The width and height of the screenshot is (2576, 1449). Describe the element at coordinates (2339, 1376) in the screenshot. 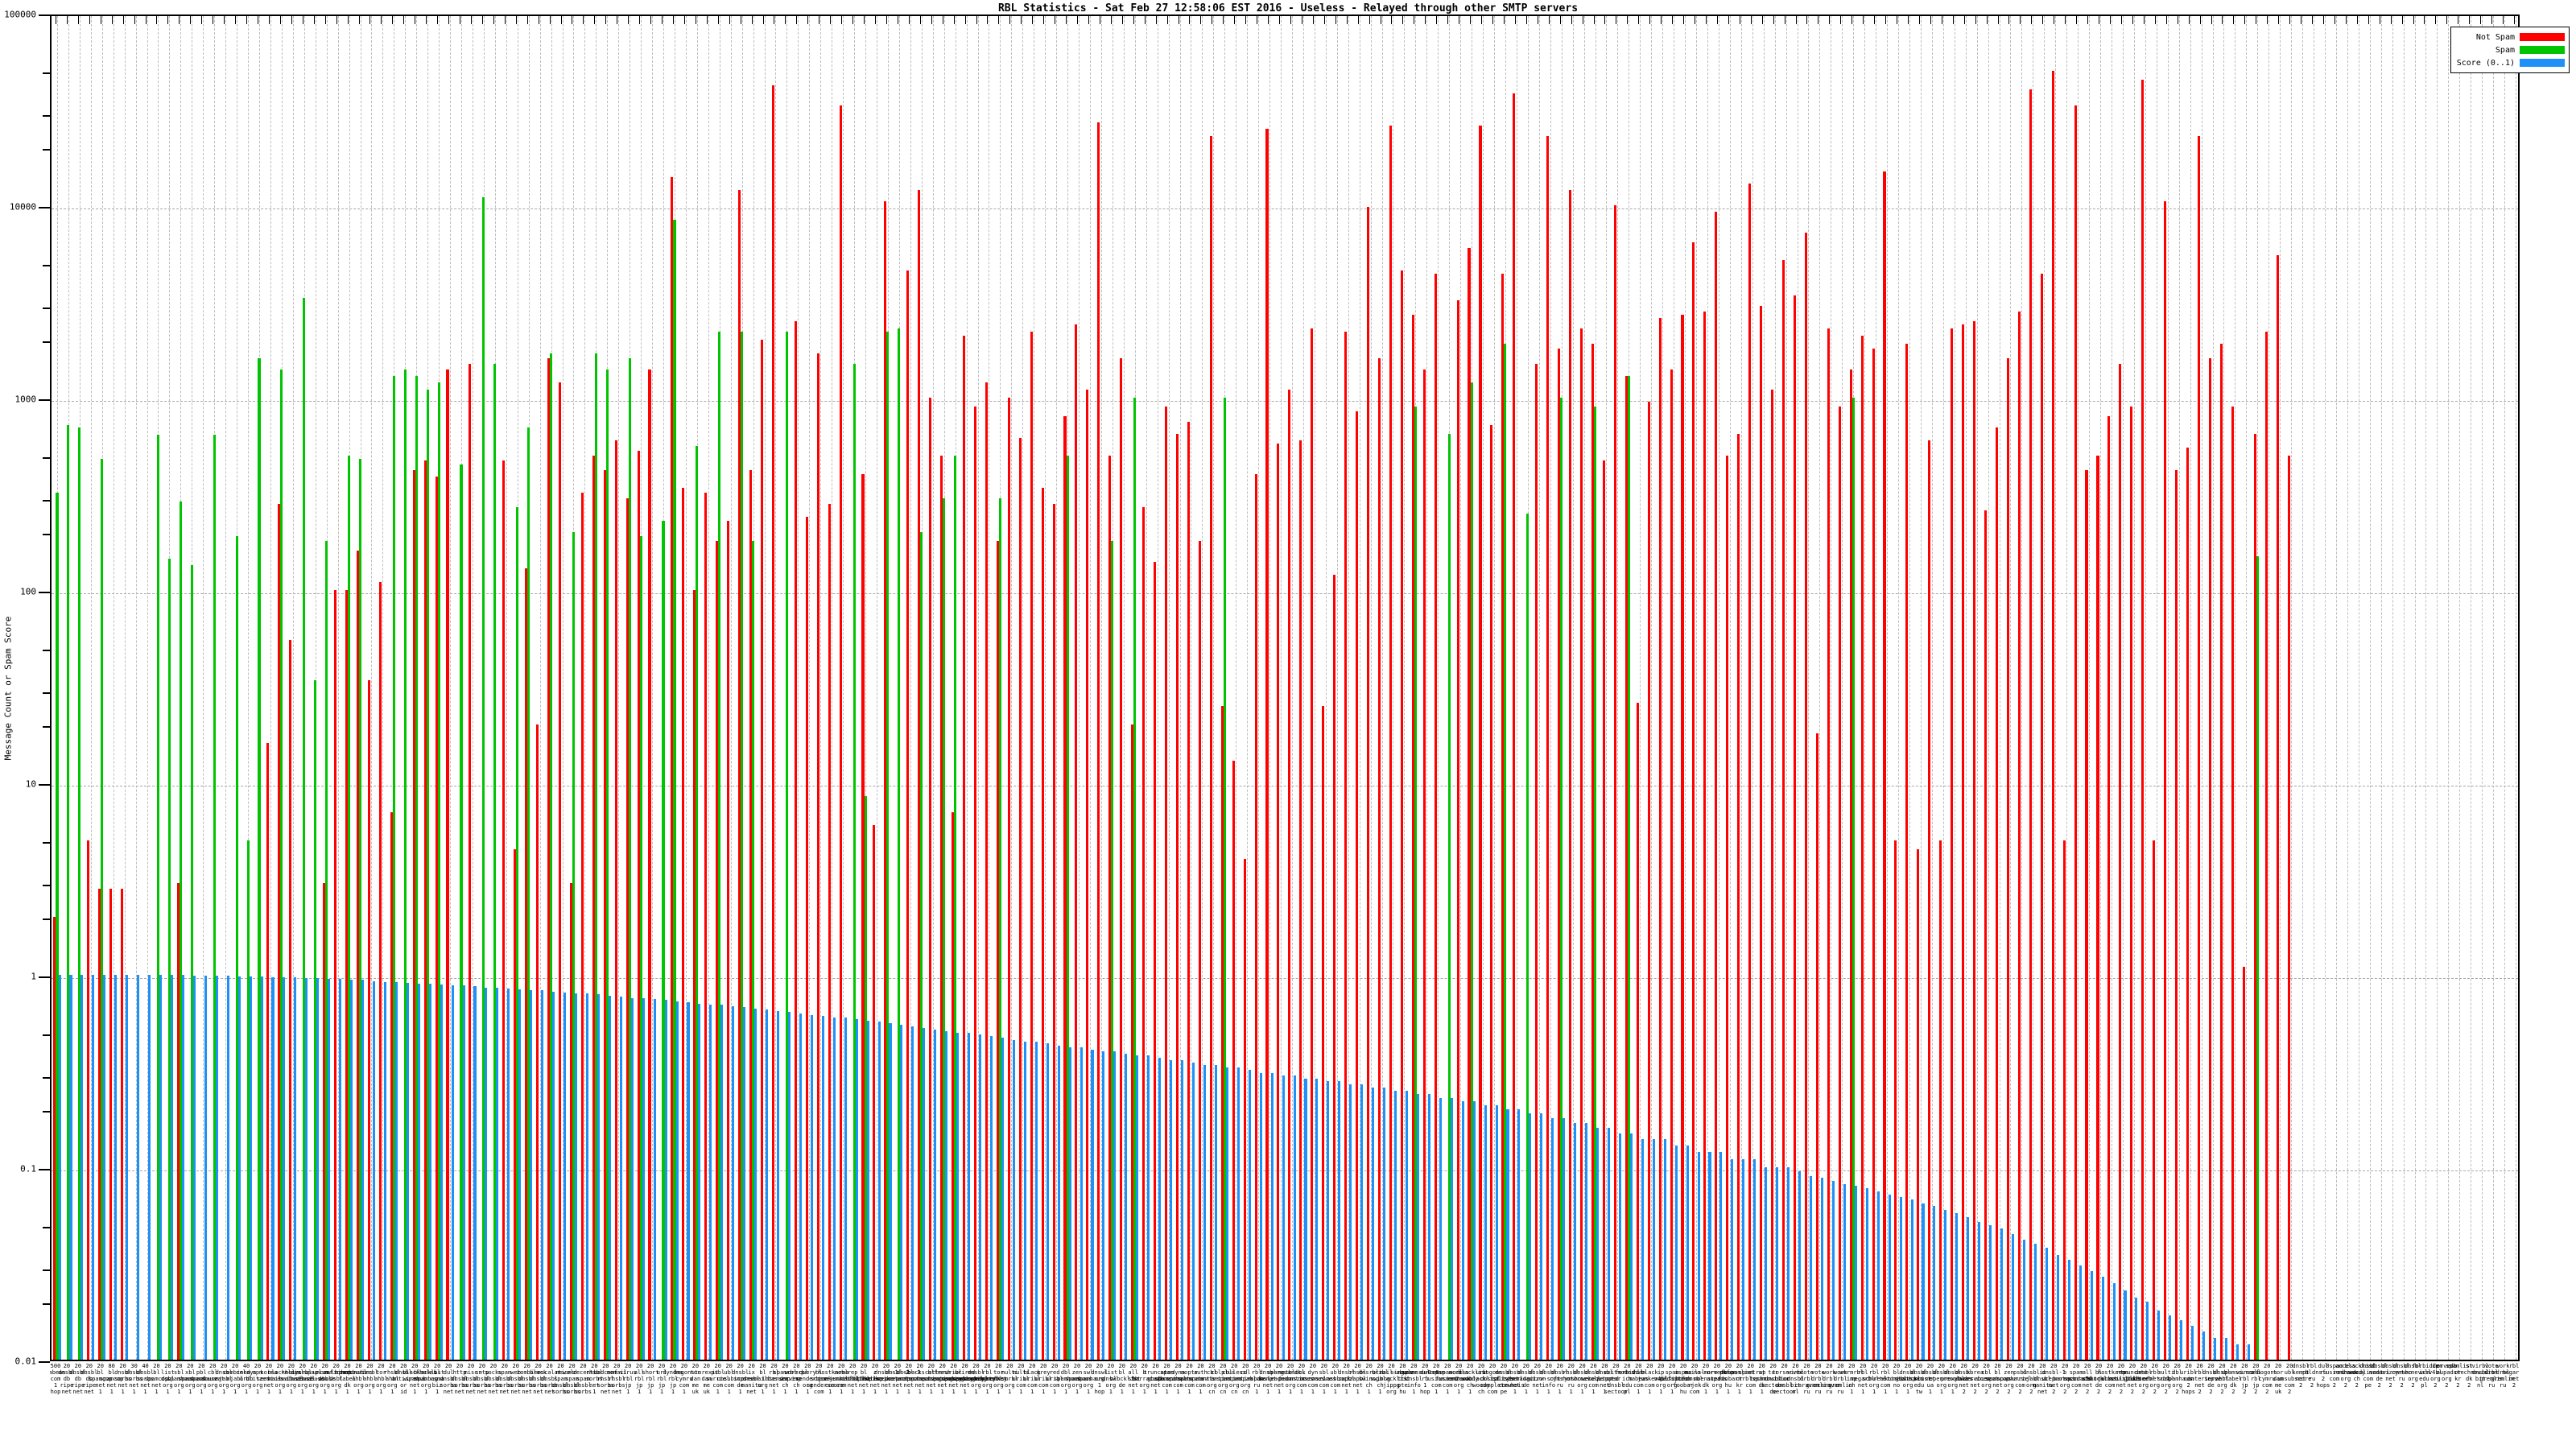

I see `x-axis-tick-label: 0spam fusionzero com 2` at that location.